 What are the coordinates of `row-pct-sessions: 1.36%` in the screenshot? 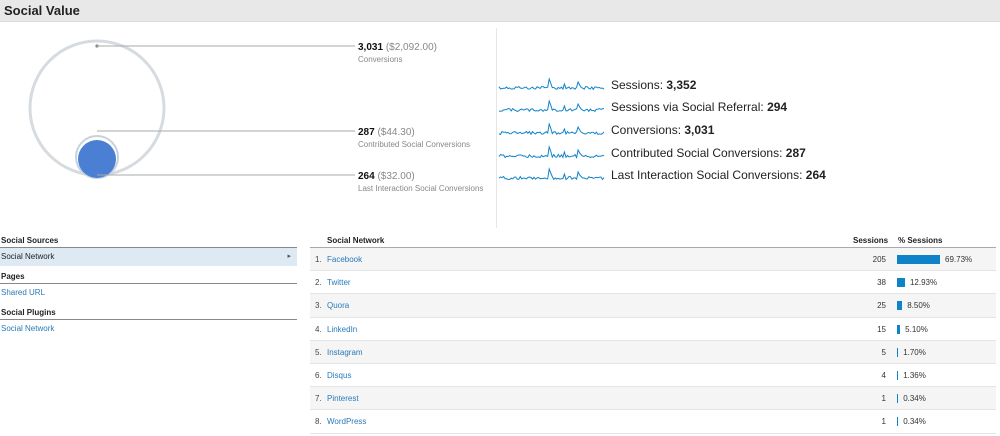 It's located at (914, 375).